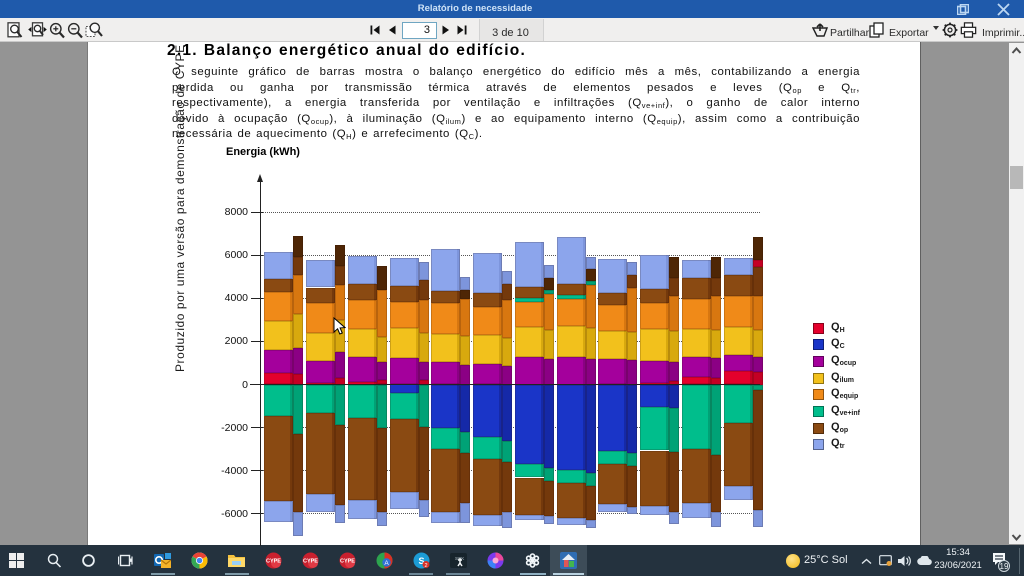 This screenshot has height=576, width=1024. What do you see at coordinates (386, 563) in the screenshot?
I see `svg-text: A` at bounding box center [386, 563].